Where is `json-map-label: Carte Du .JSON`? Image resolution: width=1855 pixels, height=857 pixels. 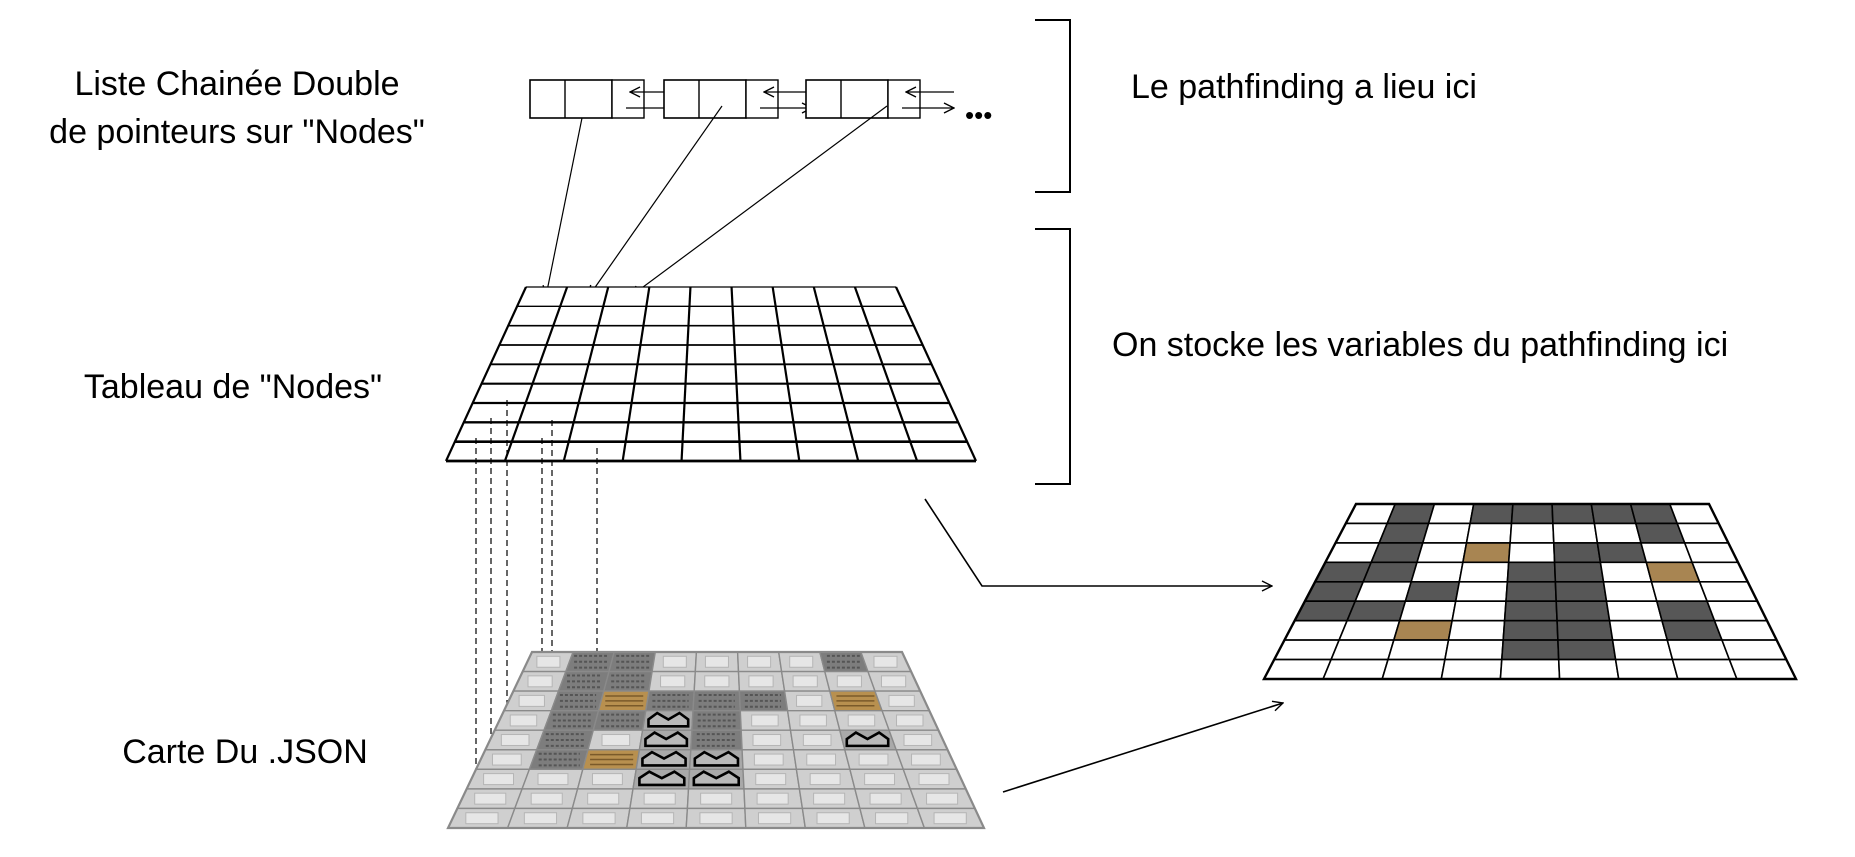 json-map-label: Carte Du .JSON is located at coordinates (245, 752).